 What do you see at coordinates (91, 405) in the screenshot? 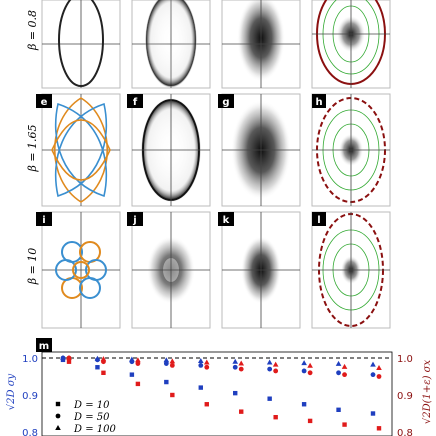
I see `legend-label: D = 10` at bounding box center [91, 405].